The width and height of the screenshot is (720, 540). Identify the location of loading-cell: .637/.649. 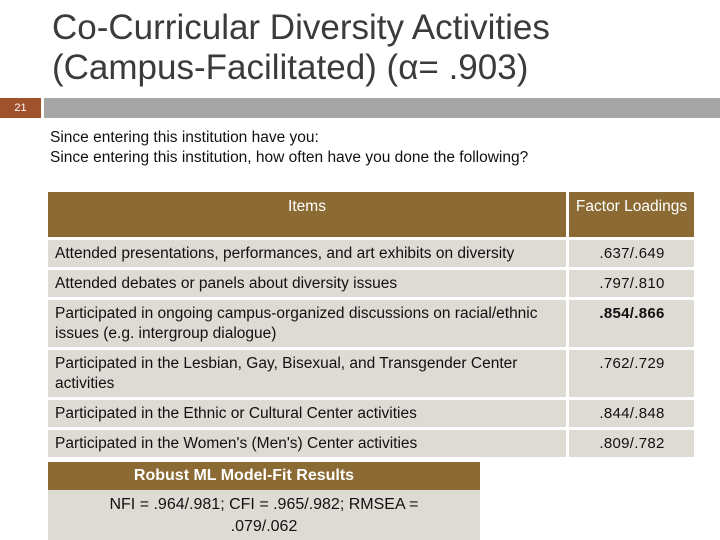
(630, 253).